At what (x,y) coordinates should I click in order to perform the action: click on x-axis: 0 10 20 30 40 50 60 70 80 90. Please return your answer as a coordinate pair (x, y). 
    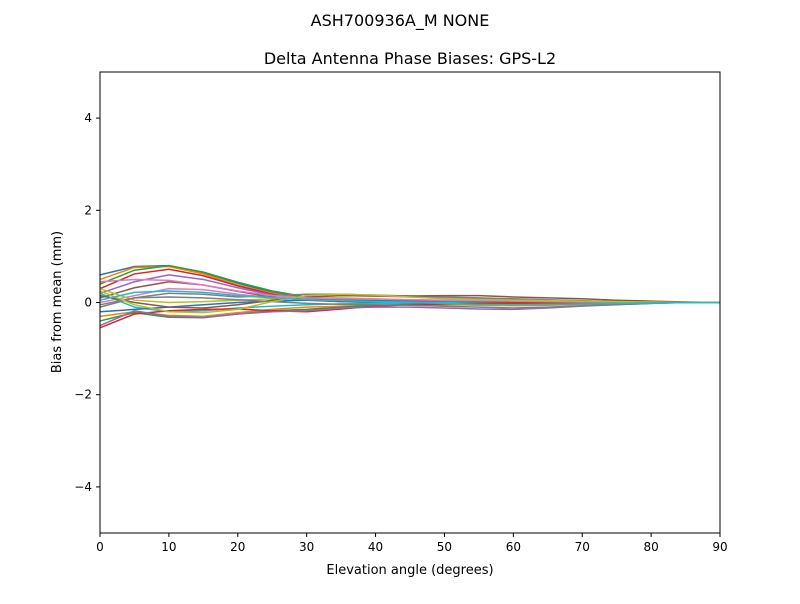
    Looking at the image, I should click on (412, 543).